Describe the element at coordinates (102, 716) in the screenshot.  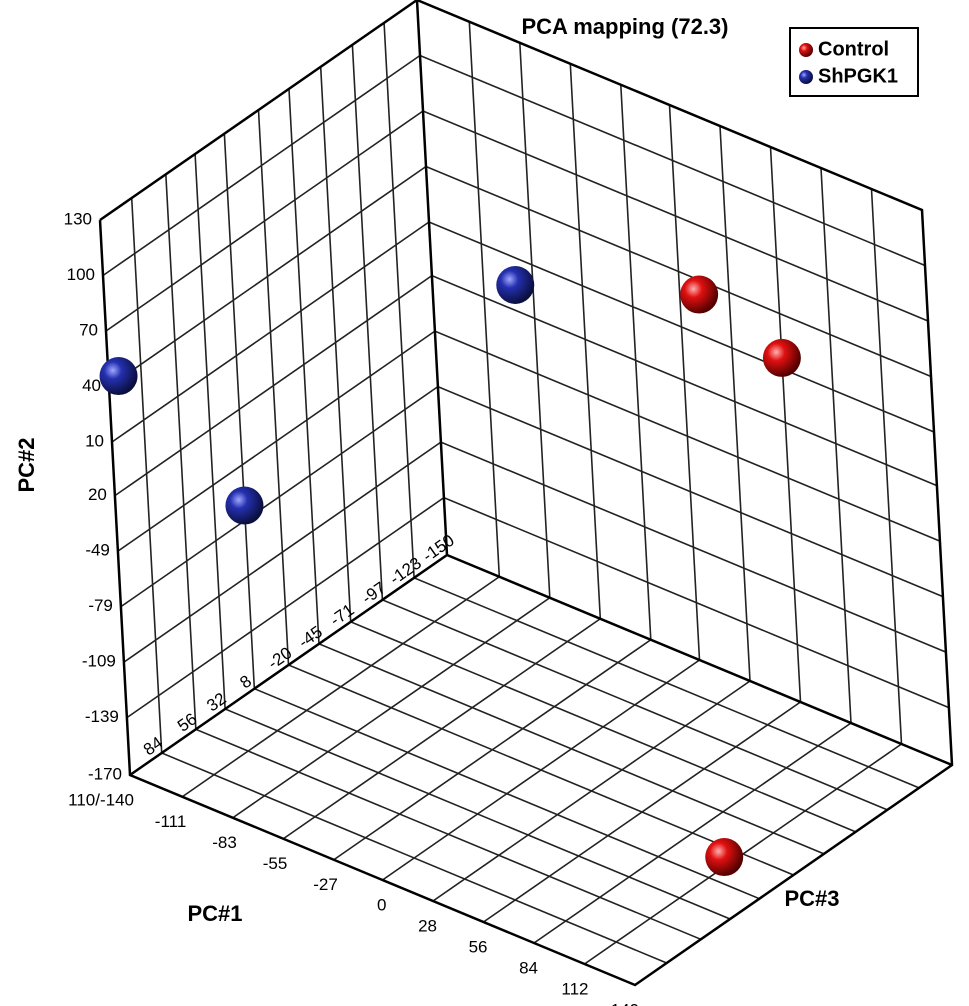
I see `y-tick-label: -139` at that location.